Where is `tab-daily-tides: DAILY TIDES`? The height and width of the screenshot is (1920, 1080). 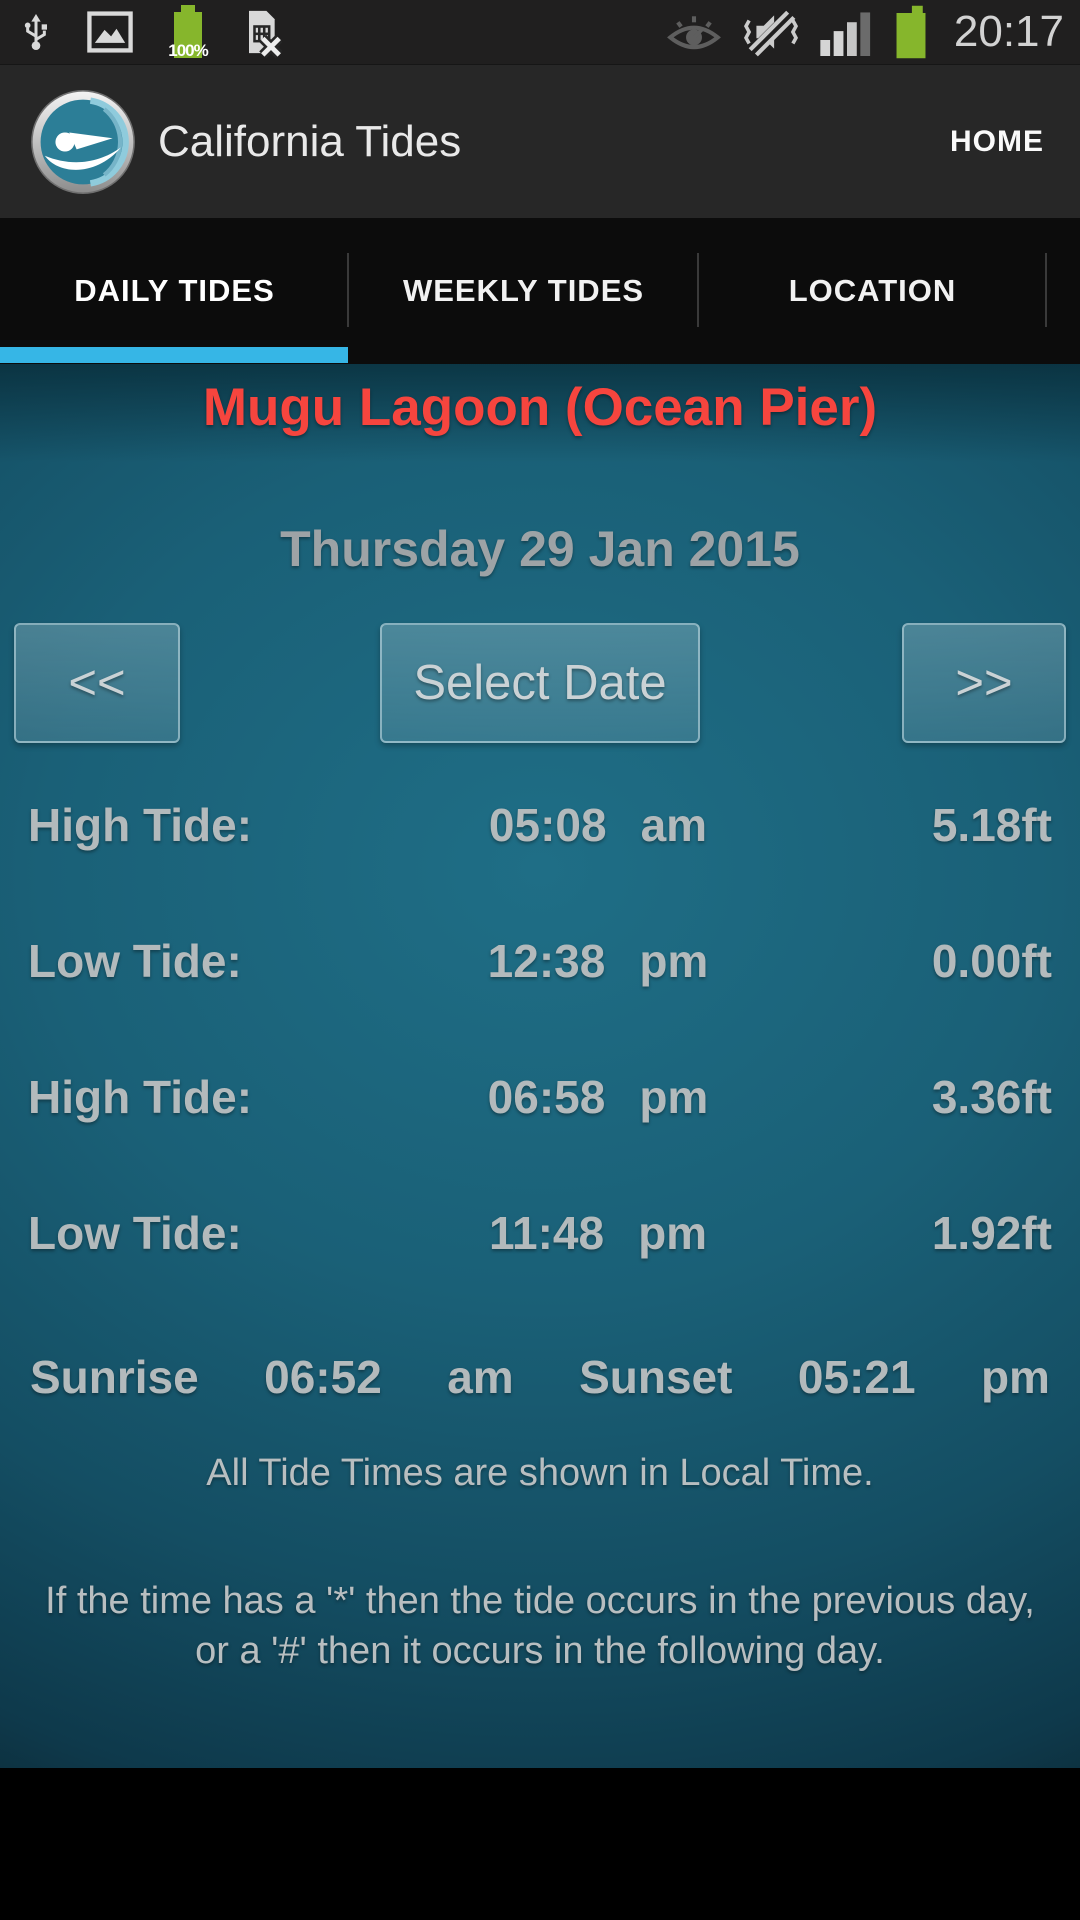
tab-daily-tides: DAILY TIDES is located at coordinates (174, 290).